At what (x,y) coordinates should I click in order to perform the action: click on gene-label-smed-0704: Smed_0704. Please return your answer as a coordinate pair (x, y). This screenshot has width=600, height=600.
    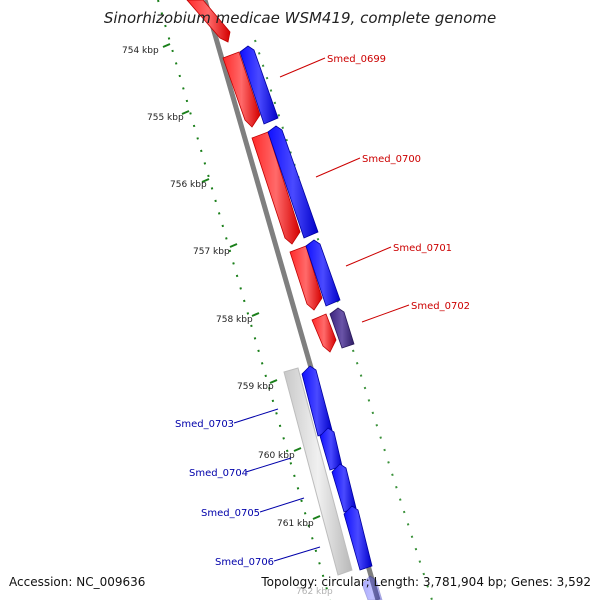
    Looking at the image, I should click on (218, 473).